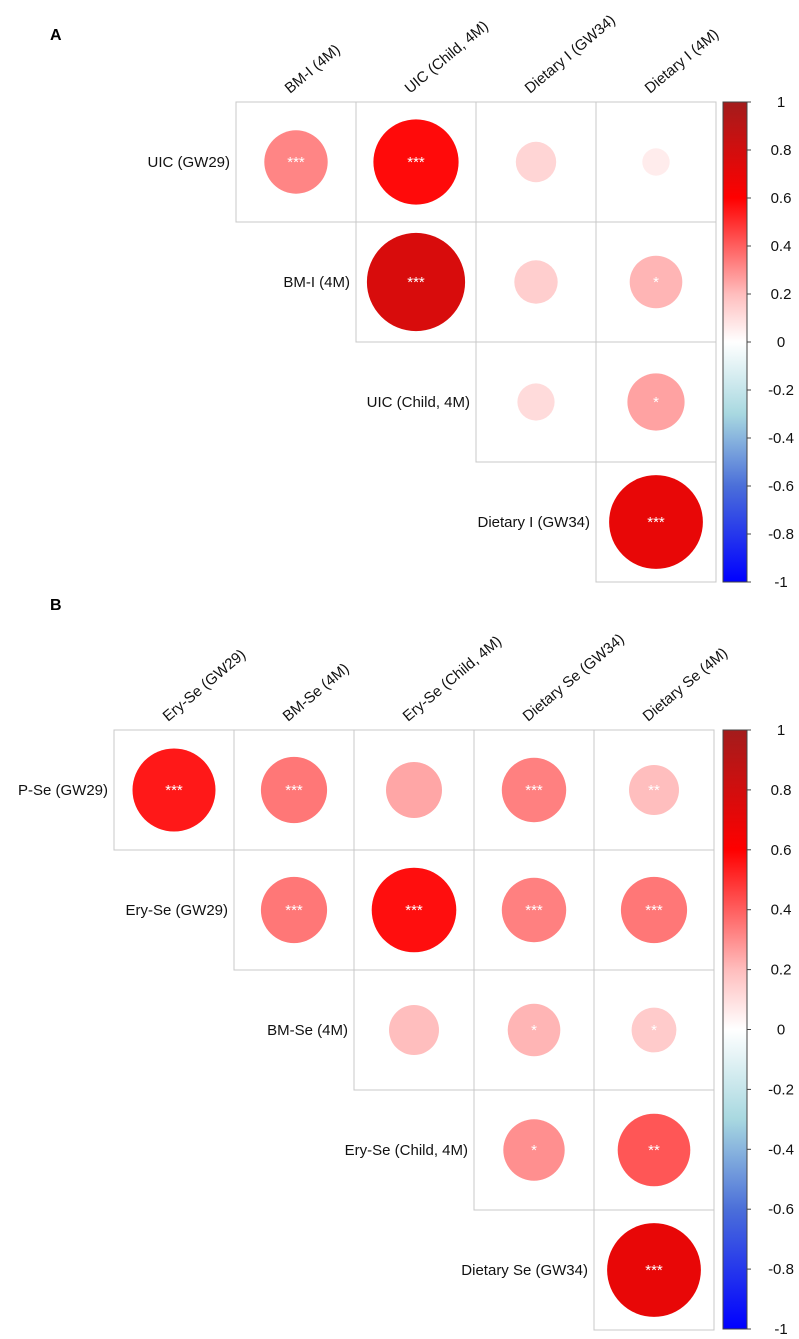 The image size is (799, 1339). I want to click on b-column-label: Ery-Se (Child, 4M), so click(452, 679).